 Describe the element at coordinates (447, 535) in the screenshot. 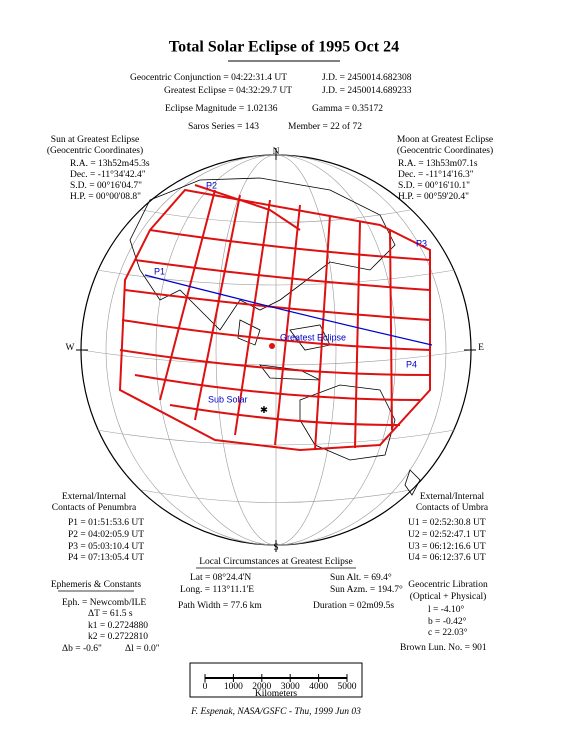

I see `umbra-line: U2 = 02:52:47.1 UT` at that location.